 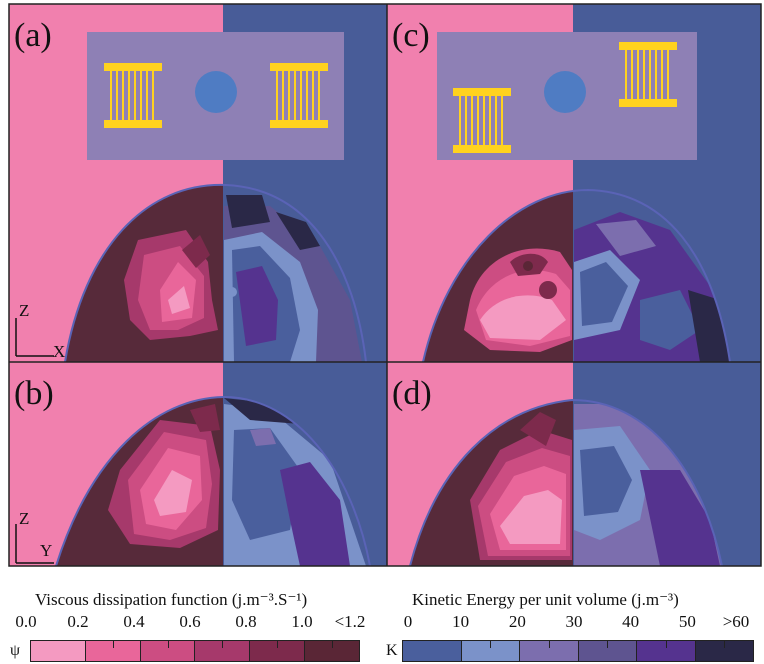 What do you see at coordinates (78, 621) in the screenshot?
I see `colorbar-tick-label: 0.2` at bounding box center [78, 621].